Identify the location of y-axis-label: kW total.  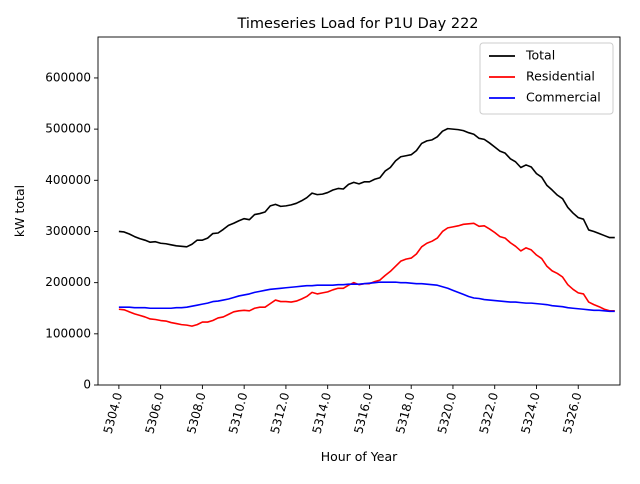
(19, 211).